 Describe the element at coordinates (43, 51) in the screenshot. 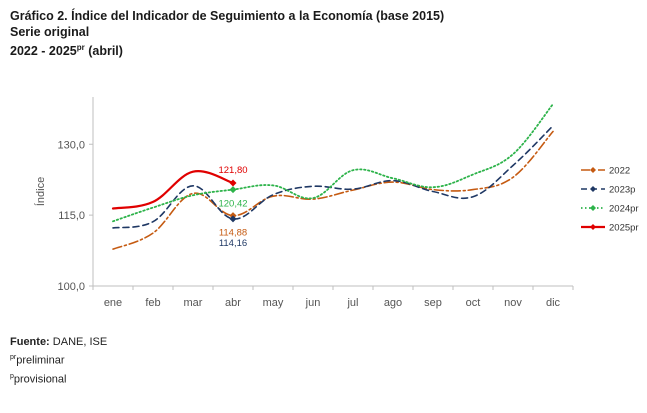

I see `period-prefix: 2022 - 2025` at that location.